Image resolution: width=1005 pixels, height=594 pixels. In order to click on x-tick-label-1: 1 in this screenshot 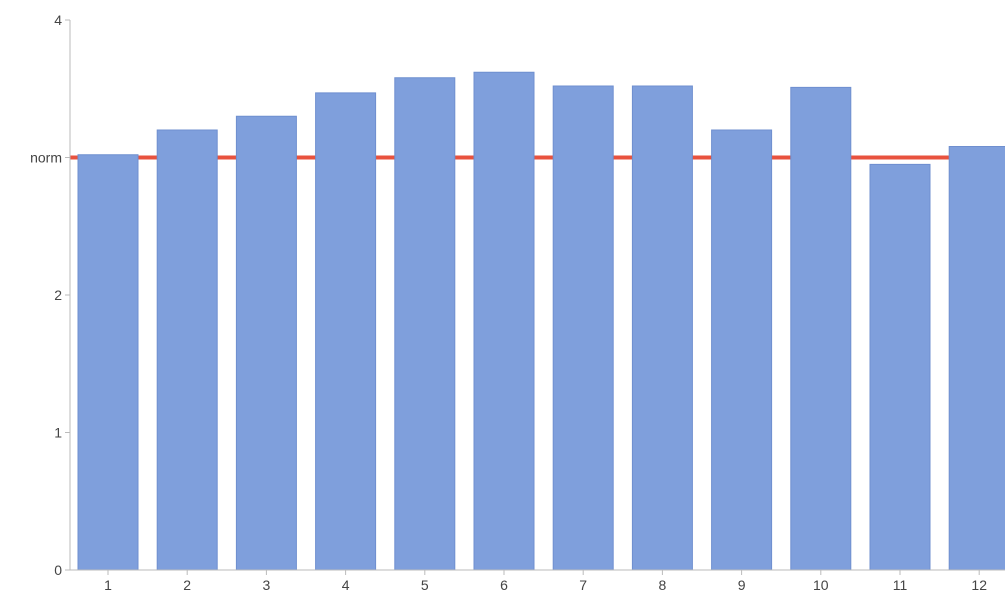, I will do `click(108, 585)`.